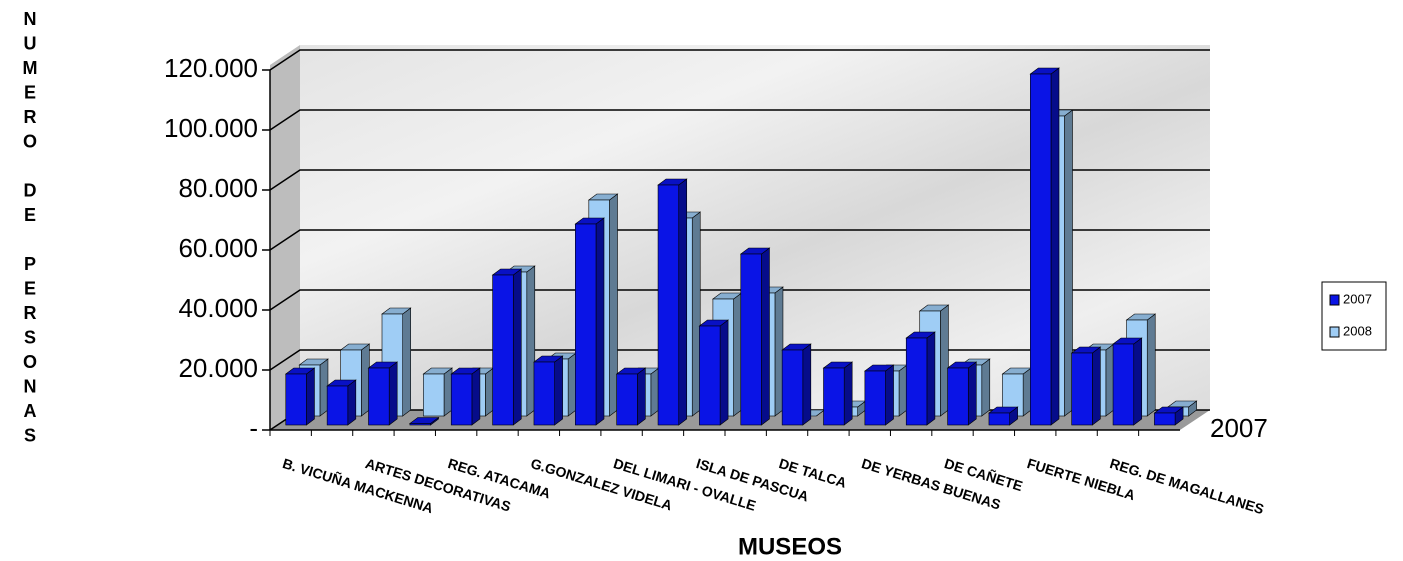 This screenshot has height=561, width=1403. I want to click on x-axis-title: MUSEOS, so click(790, 546).